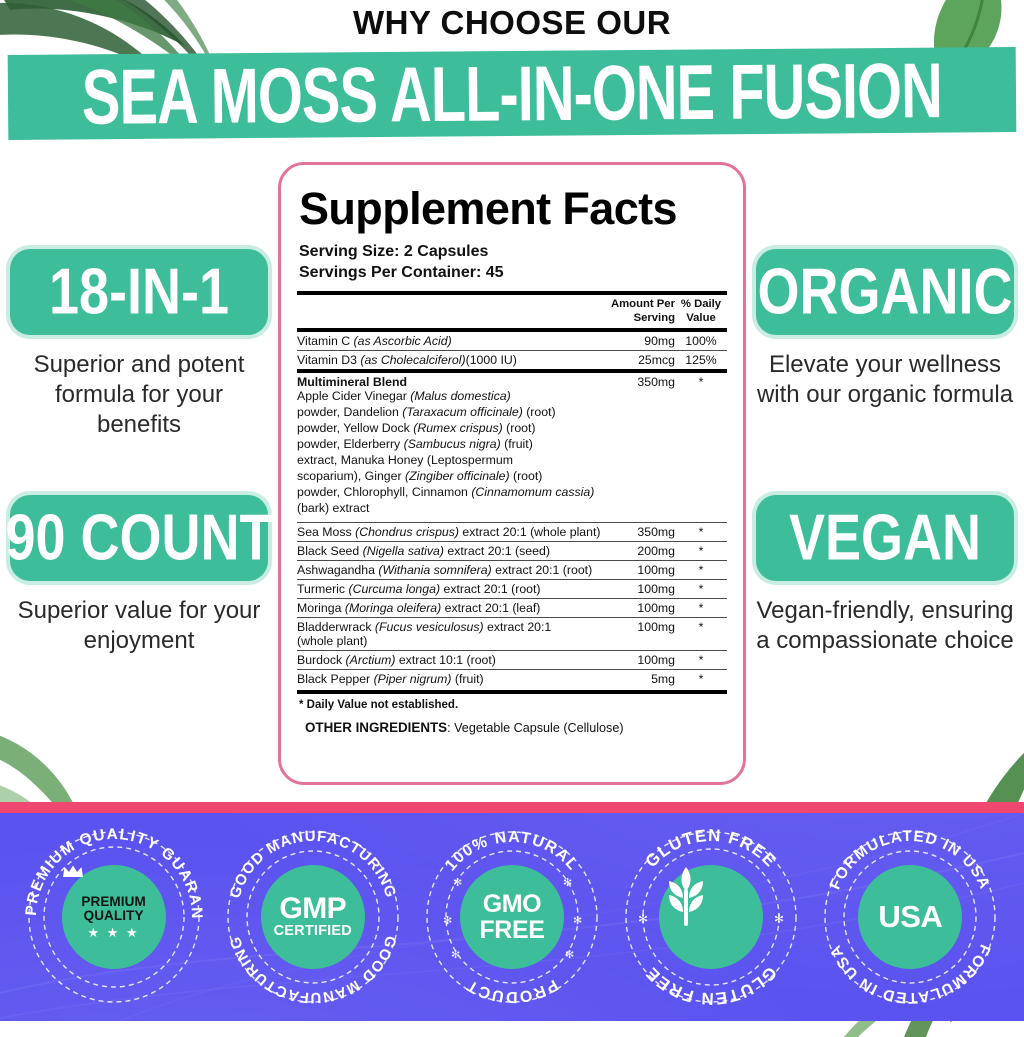  Describe the element at coordinates (511, 990) in the screenshot. I see `badge-ring-text-bottom: PRODUCT` at that location.